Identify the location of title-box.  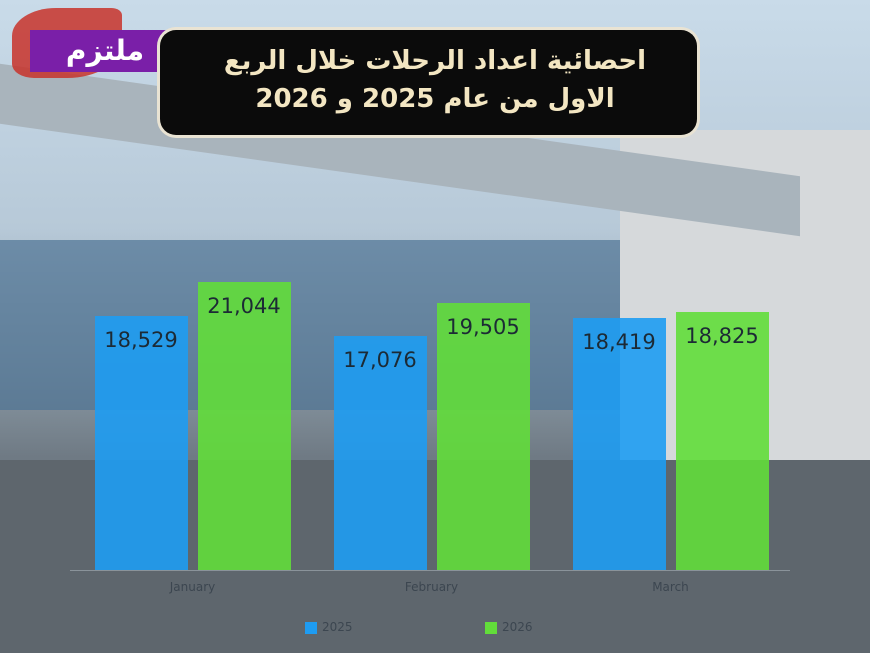
(428, 82).